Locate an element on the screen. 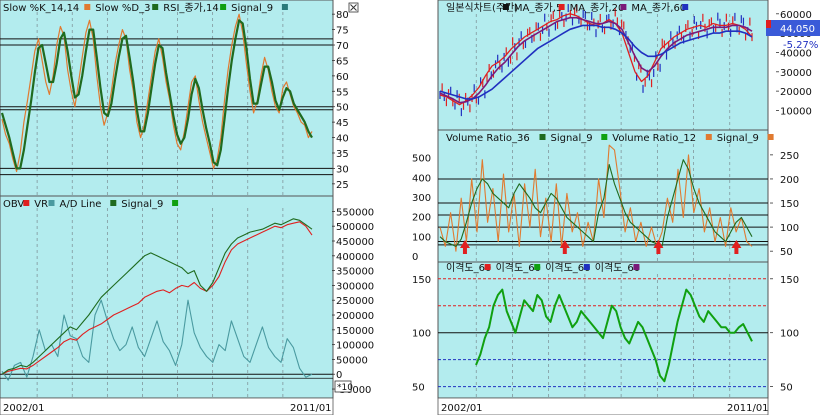  legend-label: Volume Ratio_36 is located at coordinates (488, 138).